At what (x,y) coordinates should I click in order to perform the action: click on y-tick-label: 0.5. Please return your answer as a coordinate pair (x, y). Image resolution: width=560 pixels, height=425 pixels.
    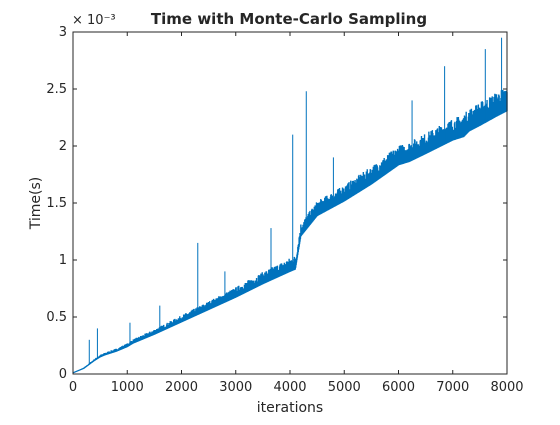
    Looking at the image, I should click on (56, 317).